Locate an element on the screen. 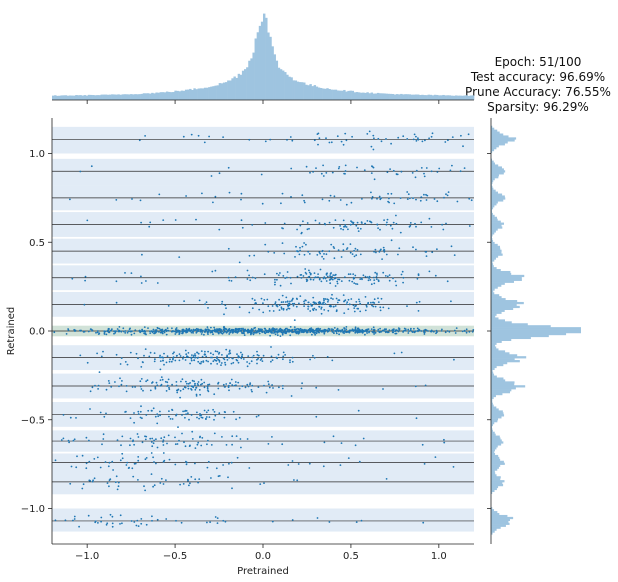  y-tick-label: 0.0 is located at coordinates (37, 332).